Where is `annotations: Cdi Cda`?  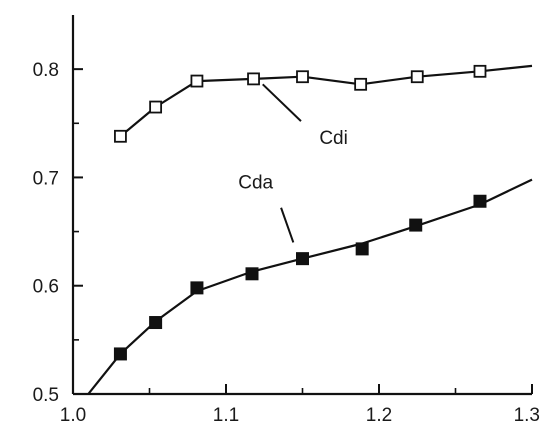 annotations: Cdi Cda is located at coordinates (293, 163).